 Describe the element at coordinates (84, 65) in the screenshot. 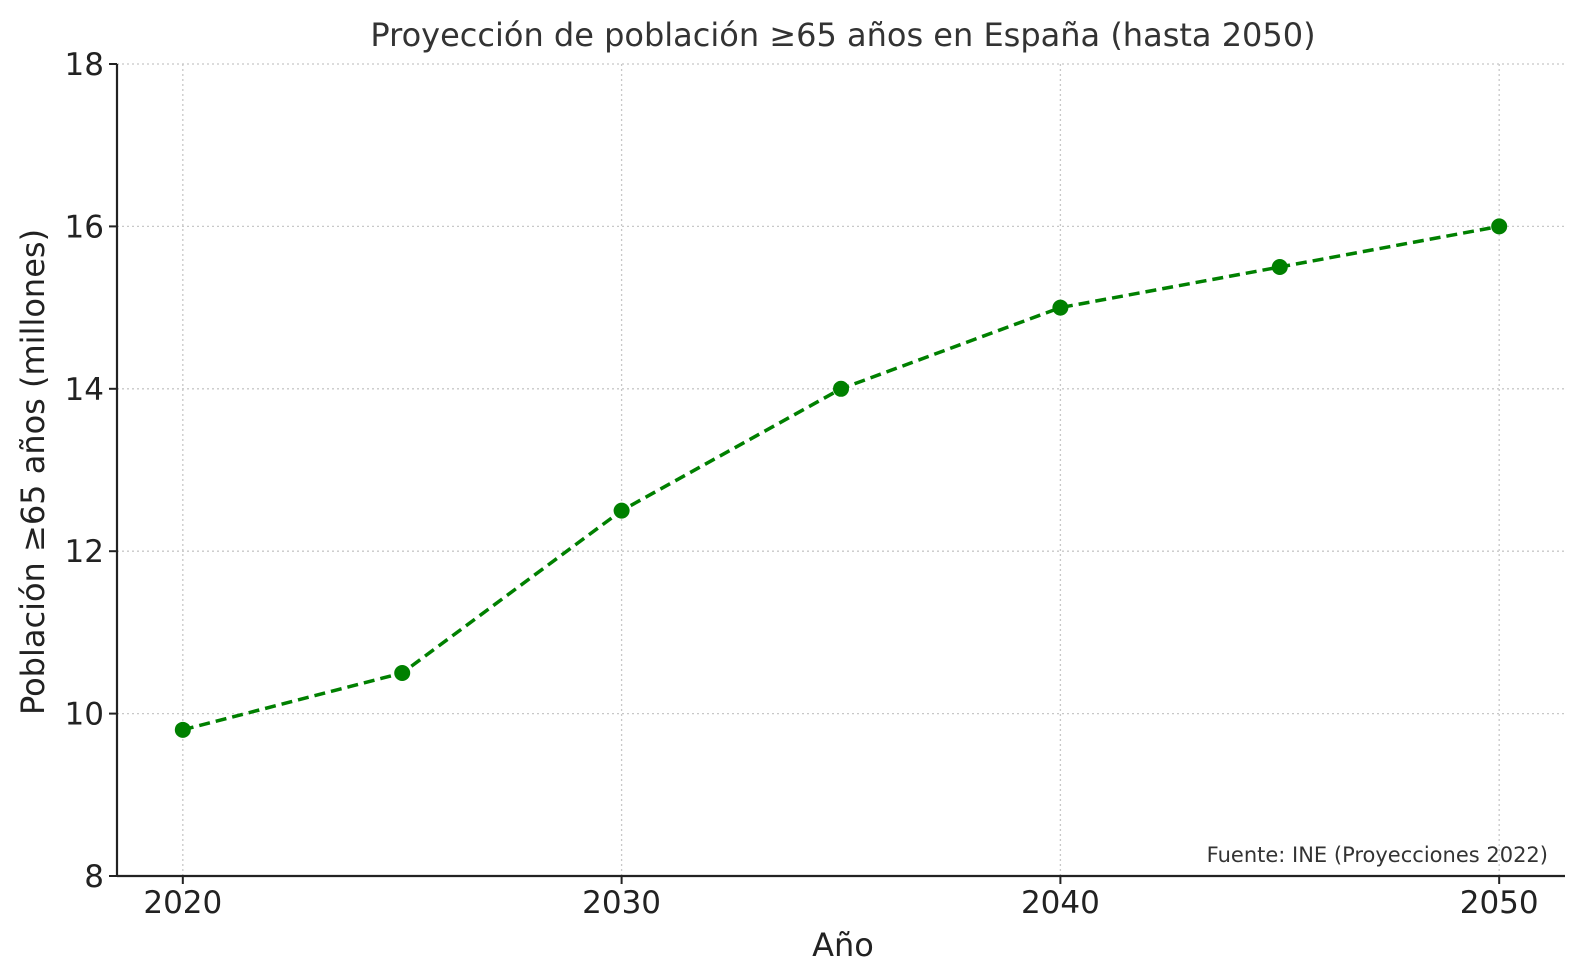

I see `y-tick-label: 18` at that location.